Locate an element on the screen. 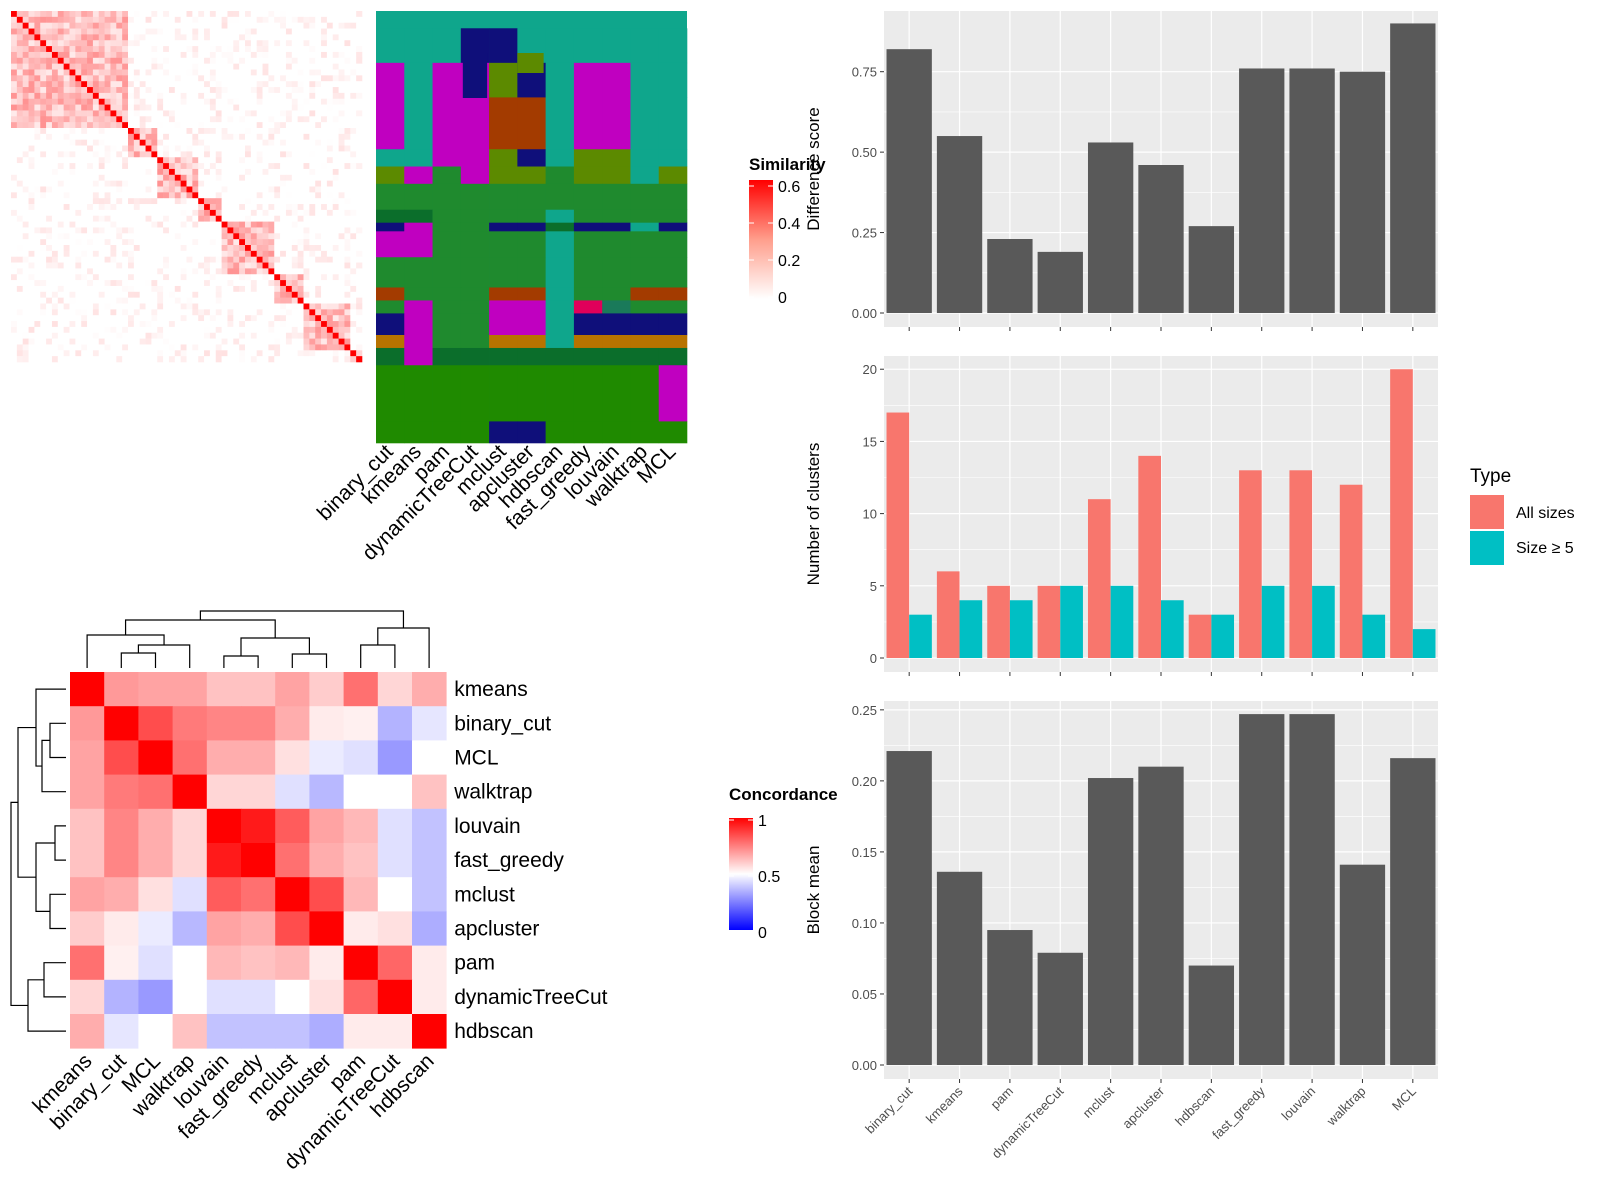 This screenshot has height=1200, width=1600. bar is located at coordinates (1211, 1015).